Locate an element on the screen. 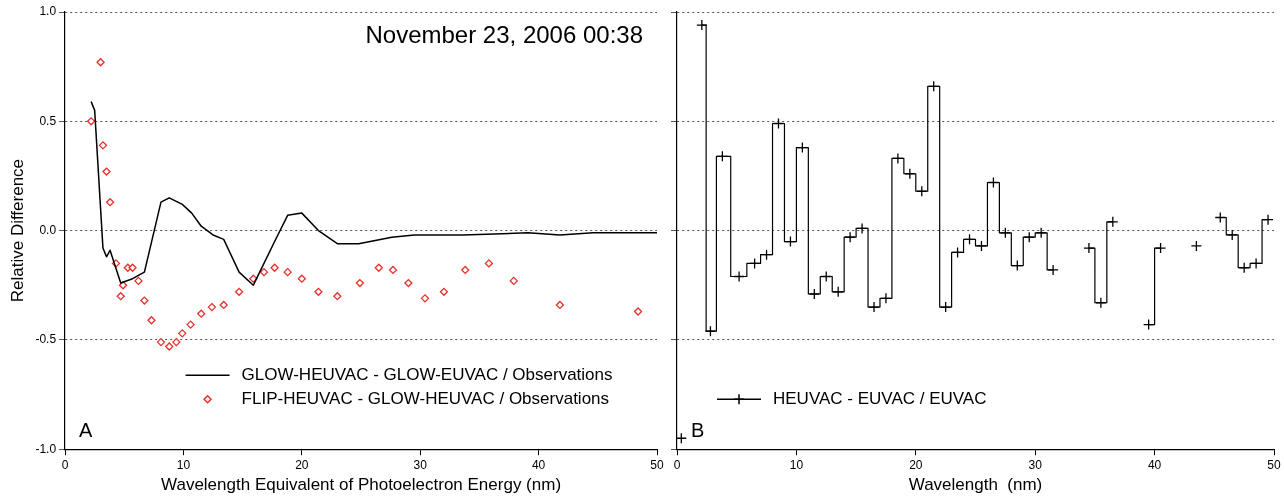 The image size is (1284, 500). annotation: November 23, 2006 00:38 is located at coordinates (504, 34).